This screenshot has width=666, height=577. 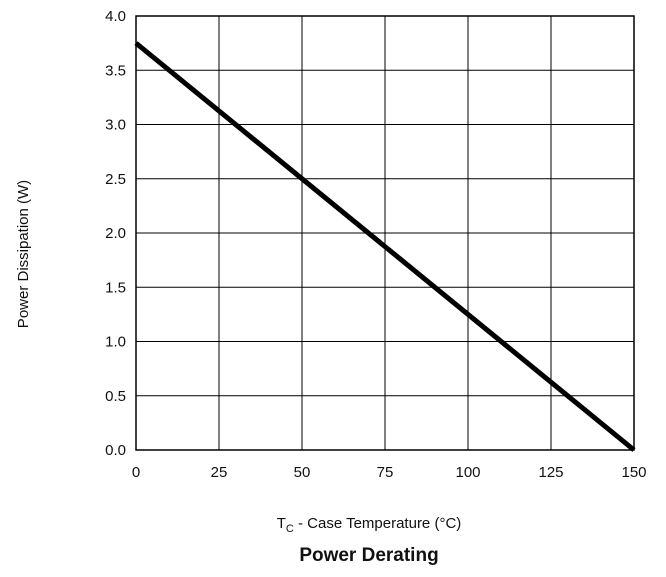 I want to click on y-tick-label: 3.5, so click(x=115, y=70).